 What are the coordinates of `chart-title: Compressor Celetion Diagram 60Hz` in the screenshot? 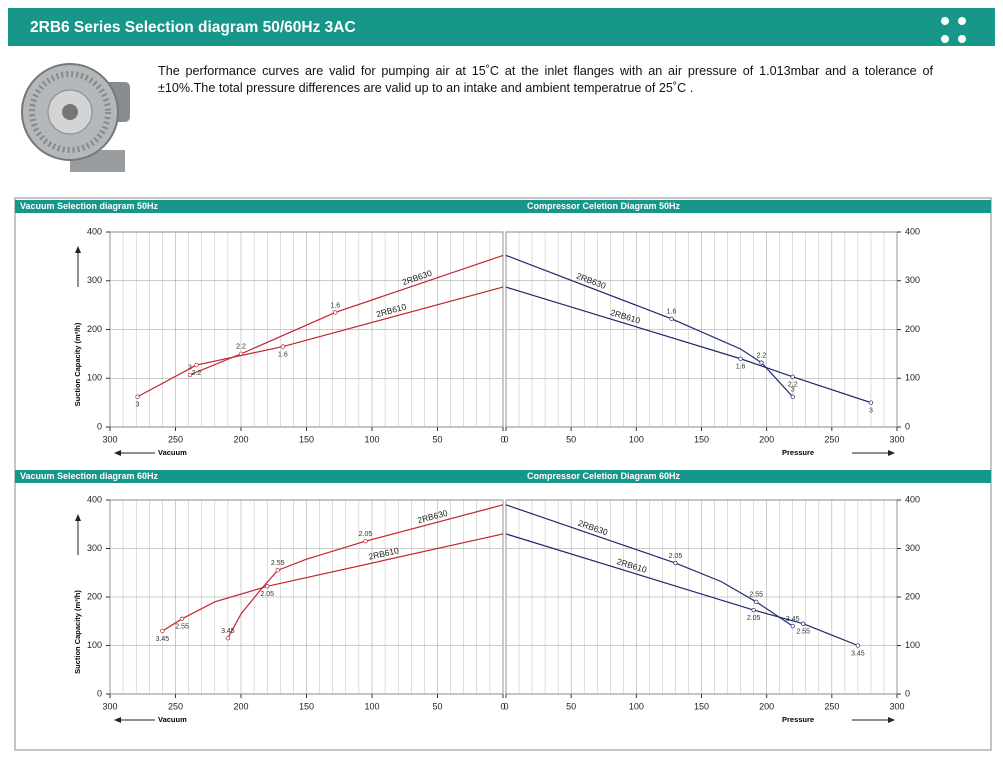 It's located at (604, 476).